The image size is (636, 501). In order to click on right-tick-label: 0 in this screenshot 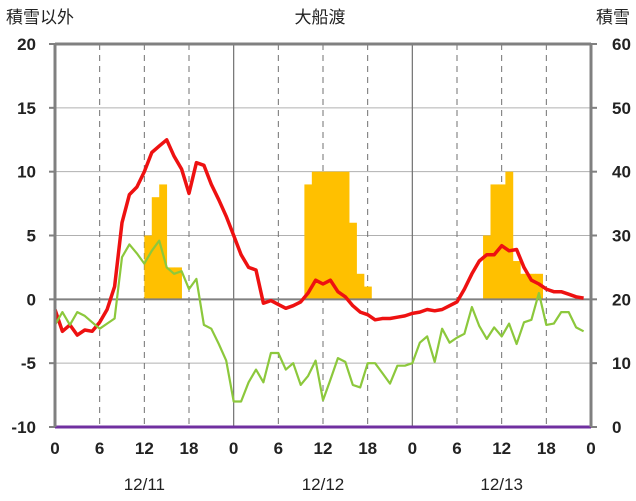, I will do `click(616, 427)`.